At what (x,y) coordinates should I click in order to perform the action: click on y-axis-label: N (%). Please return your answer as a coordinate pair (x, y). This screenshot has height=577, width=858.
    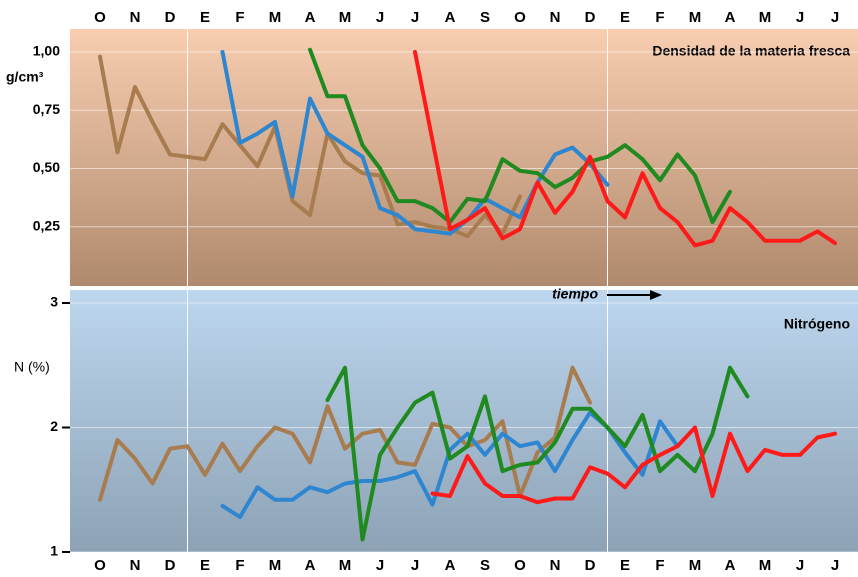
    Looking at the image, I should click on (32, 367).